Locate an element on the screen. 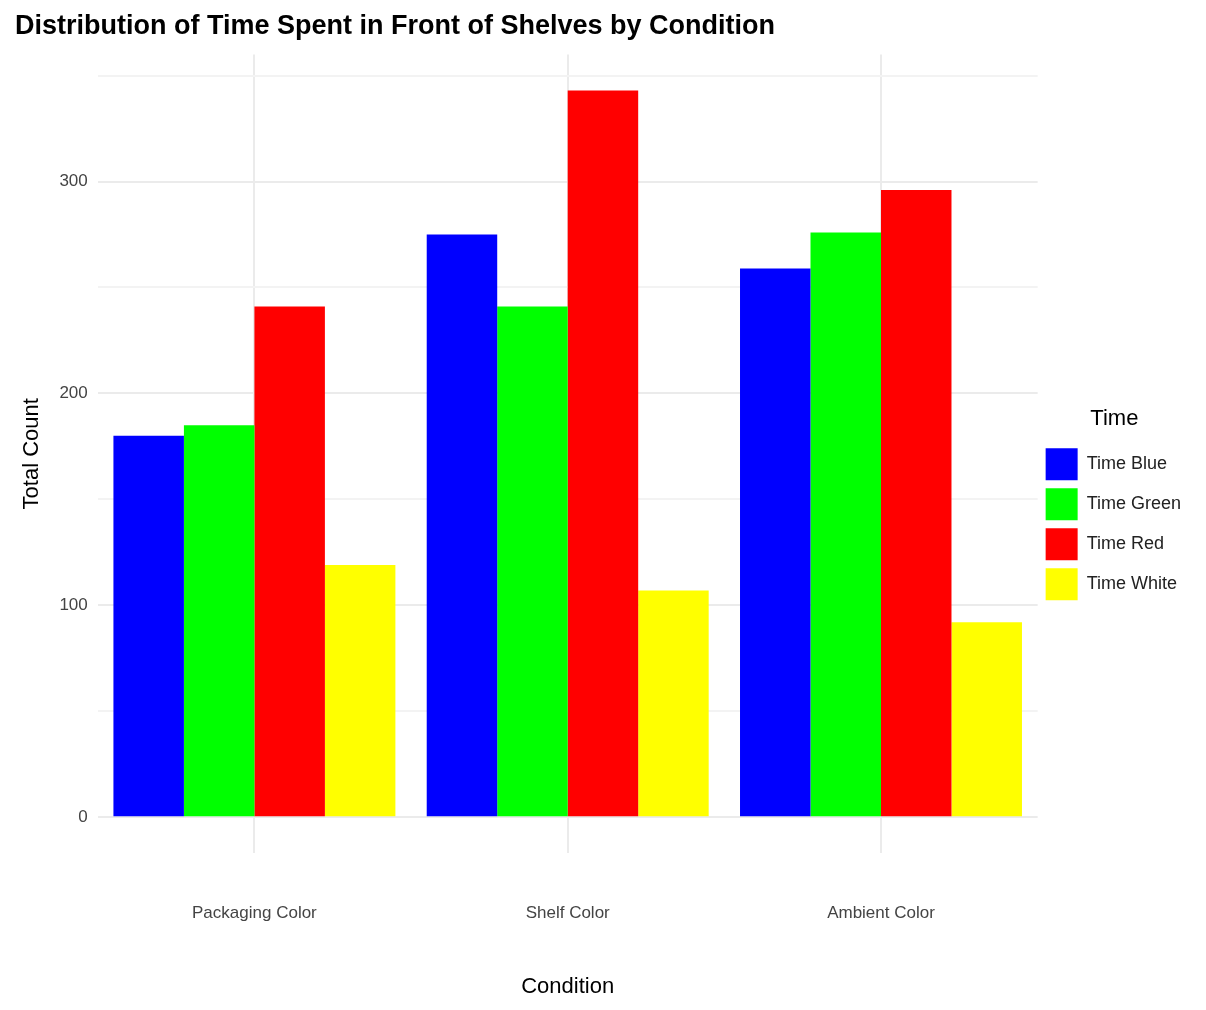 This screenshot has width=1206, height=1010. x-tick-label: Packaging Color is located at coordinates (255, 913).